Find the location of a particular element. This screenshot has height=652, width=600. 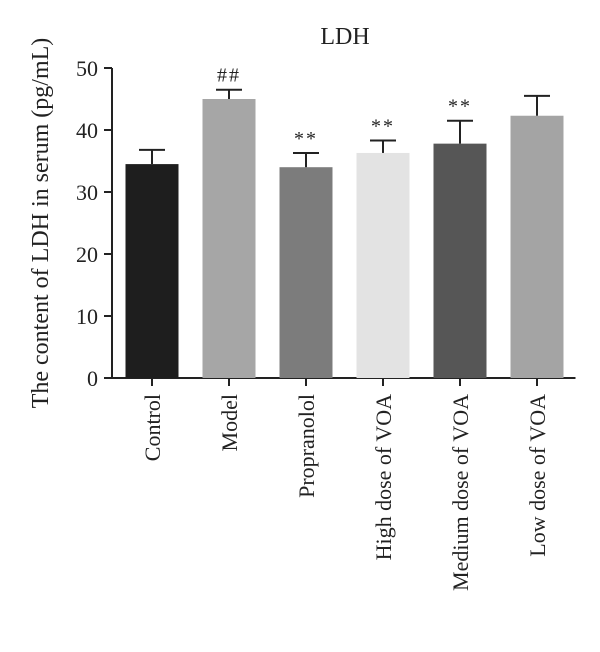

y-tick-label: 40 is located at coordinates (87, 130).